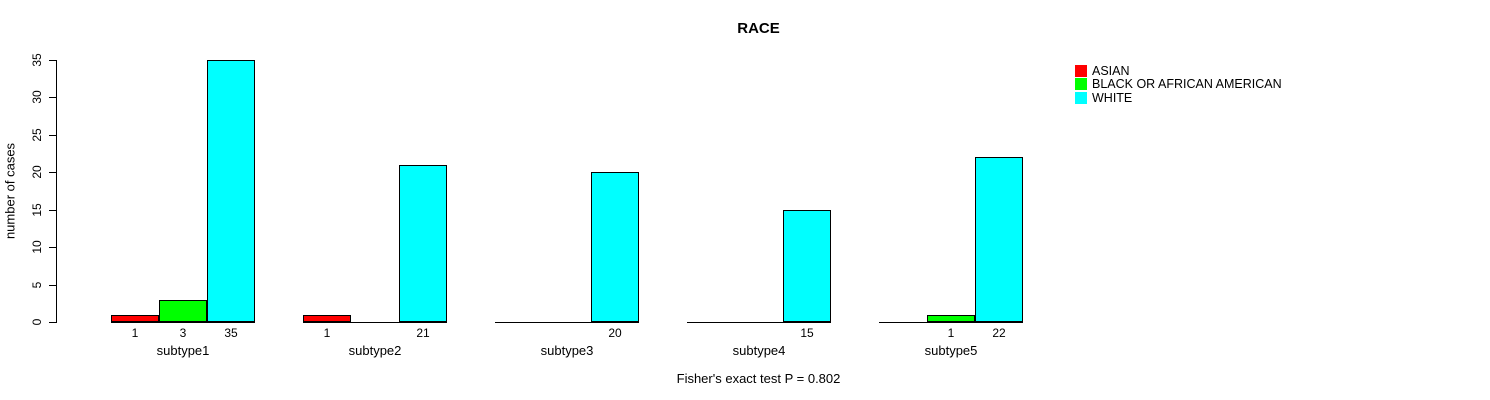 The height and width of the screenshot is (400, 1490). I want to click on category-label-subtype4: subtype4, so click(759, 350).